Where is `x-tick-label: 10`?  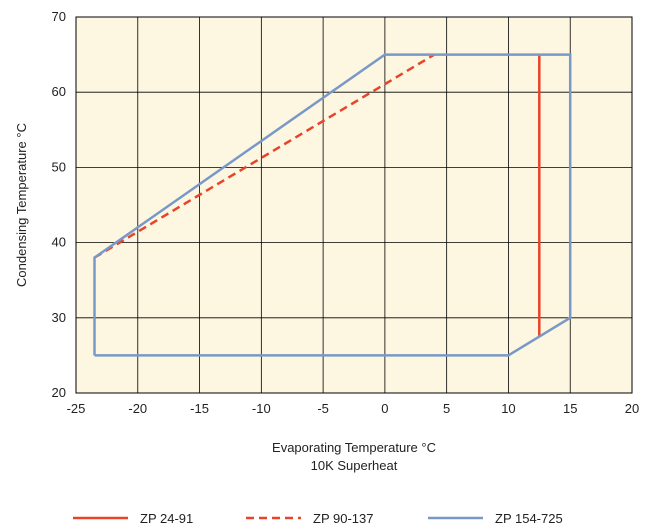
x-tick-label: 10 is located at coordinates (508, 408).